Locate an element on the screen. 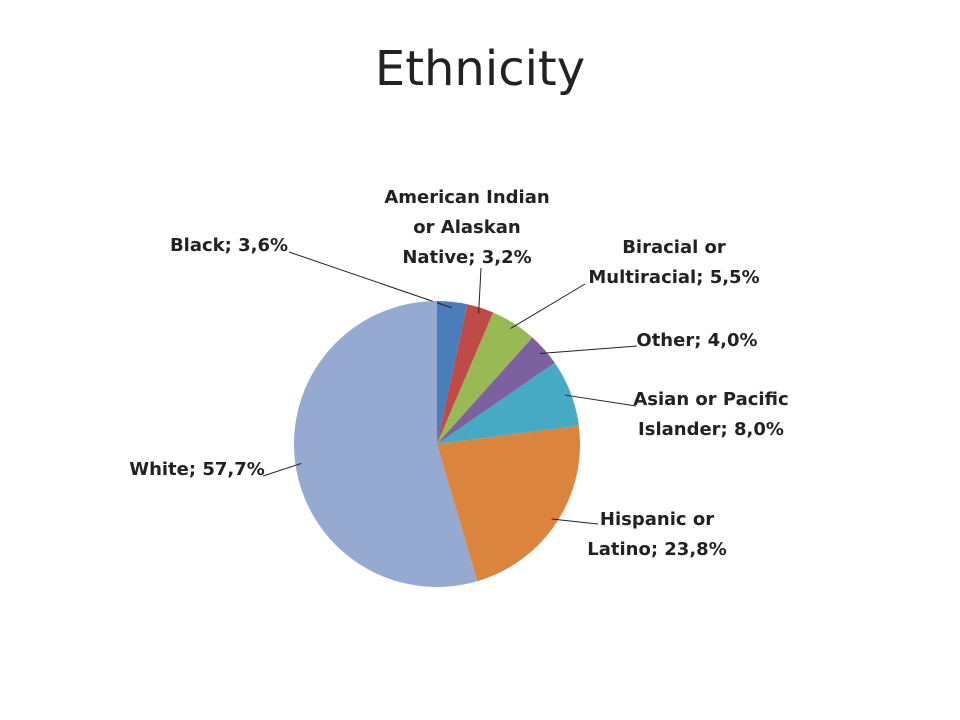 The height and width of the screenshot is (720, 960). data-label-line: Other; 4,0% is located at coordinates (696, 340).